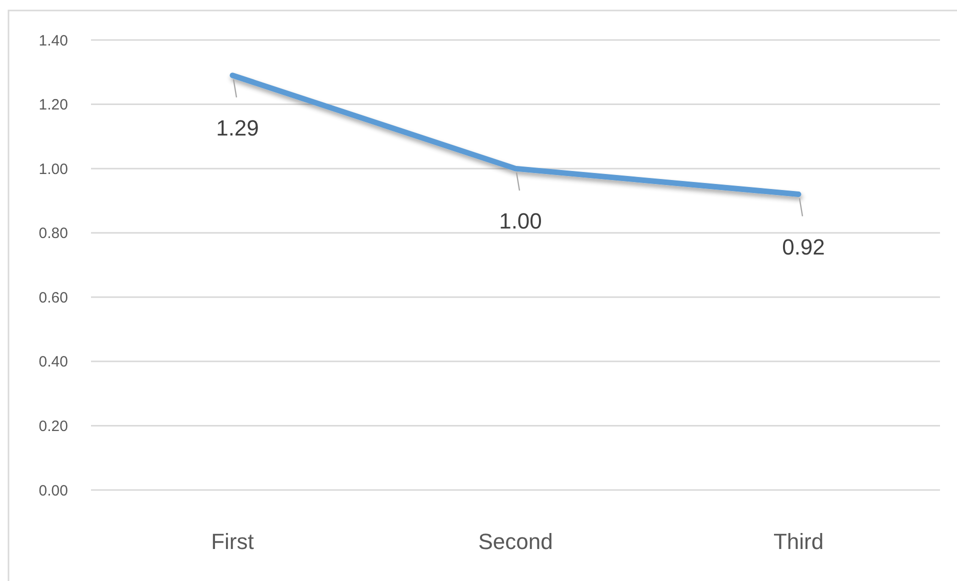 The height and width of the screenshot is (581, 957). I want to click on y-tick-label: 0.80, so click(53, 233).